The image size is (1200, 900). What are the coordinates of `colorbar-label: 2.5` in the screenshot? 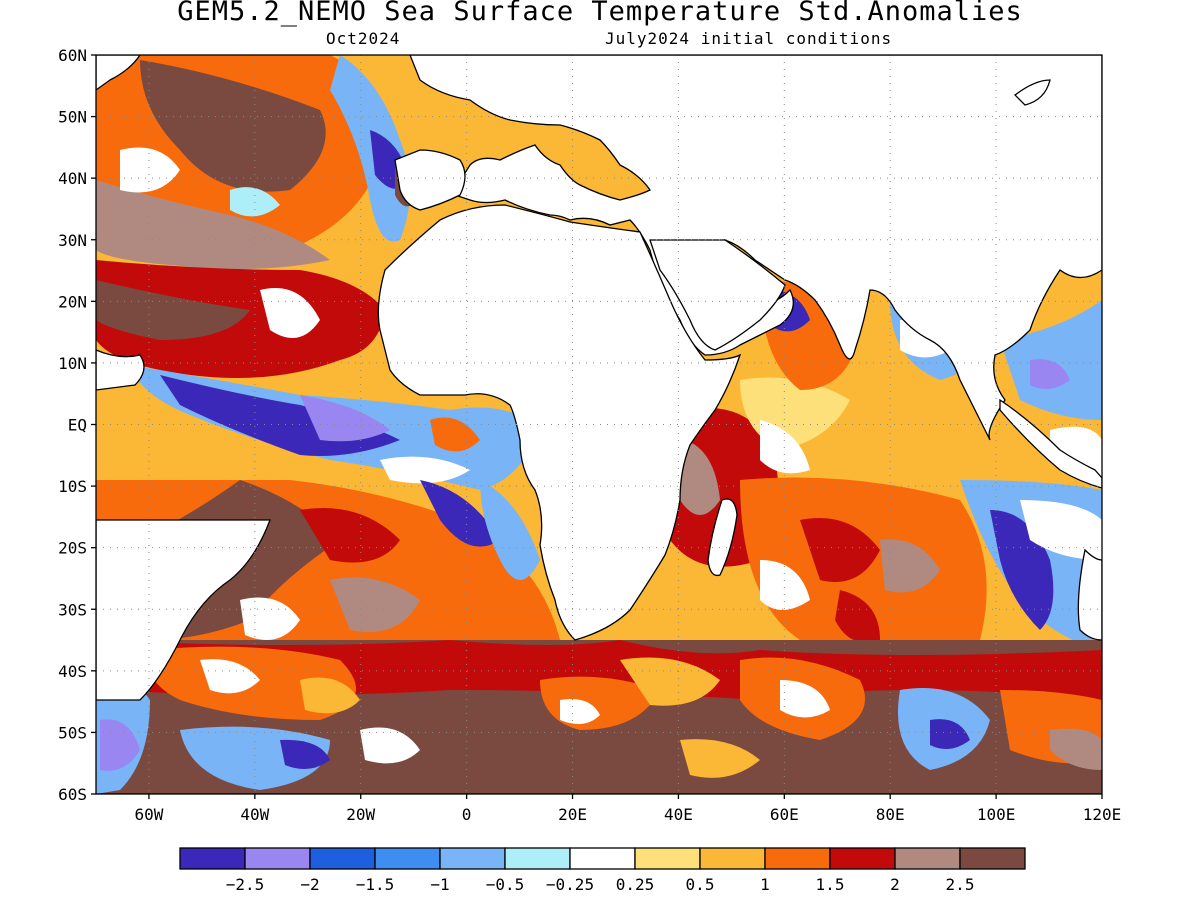 It's located at (960, 884).